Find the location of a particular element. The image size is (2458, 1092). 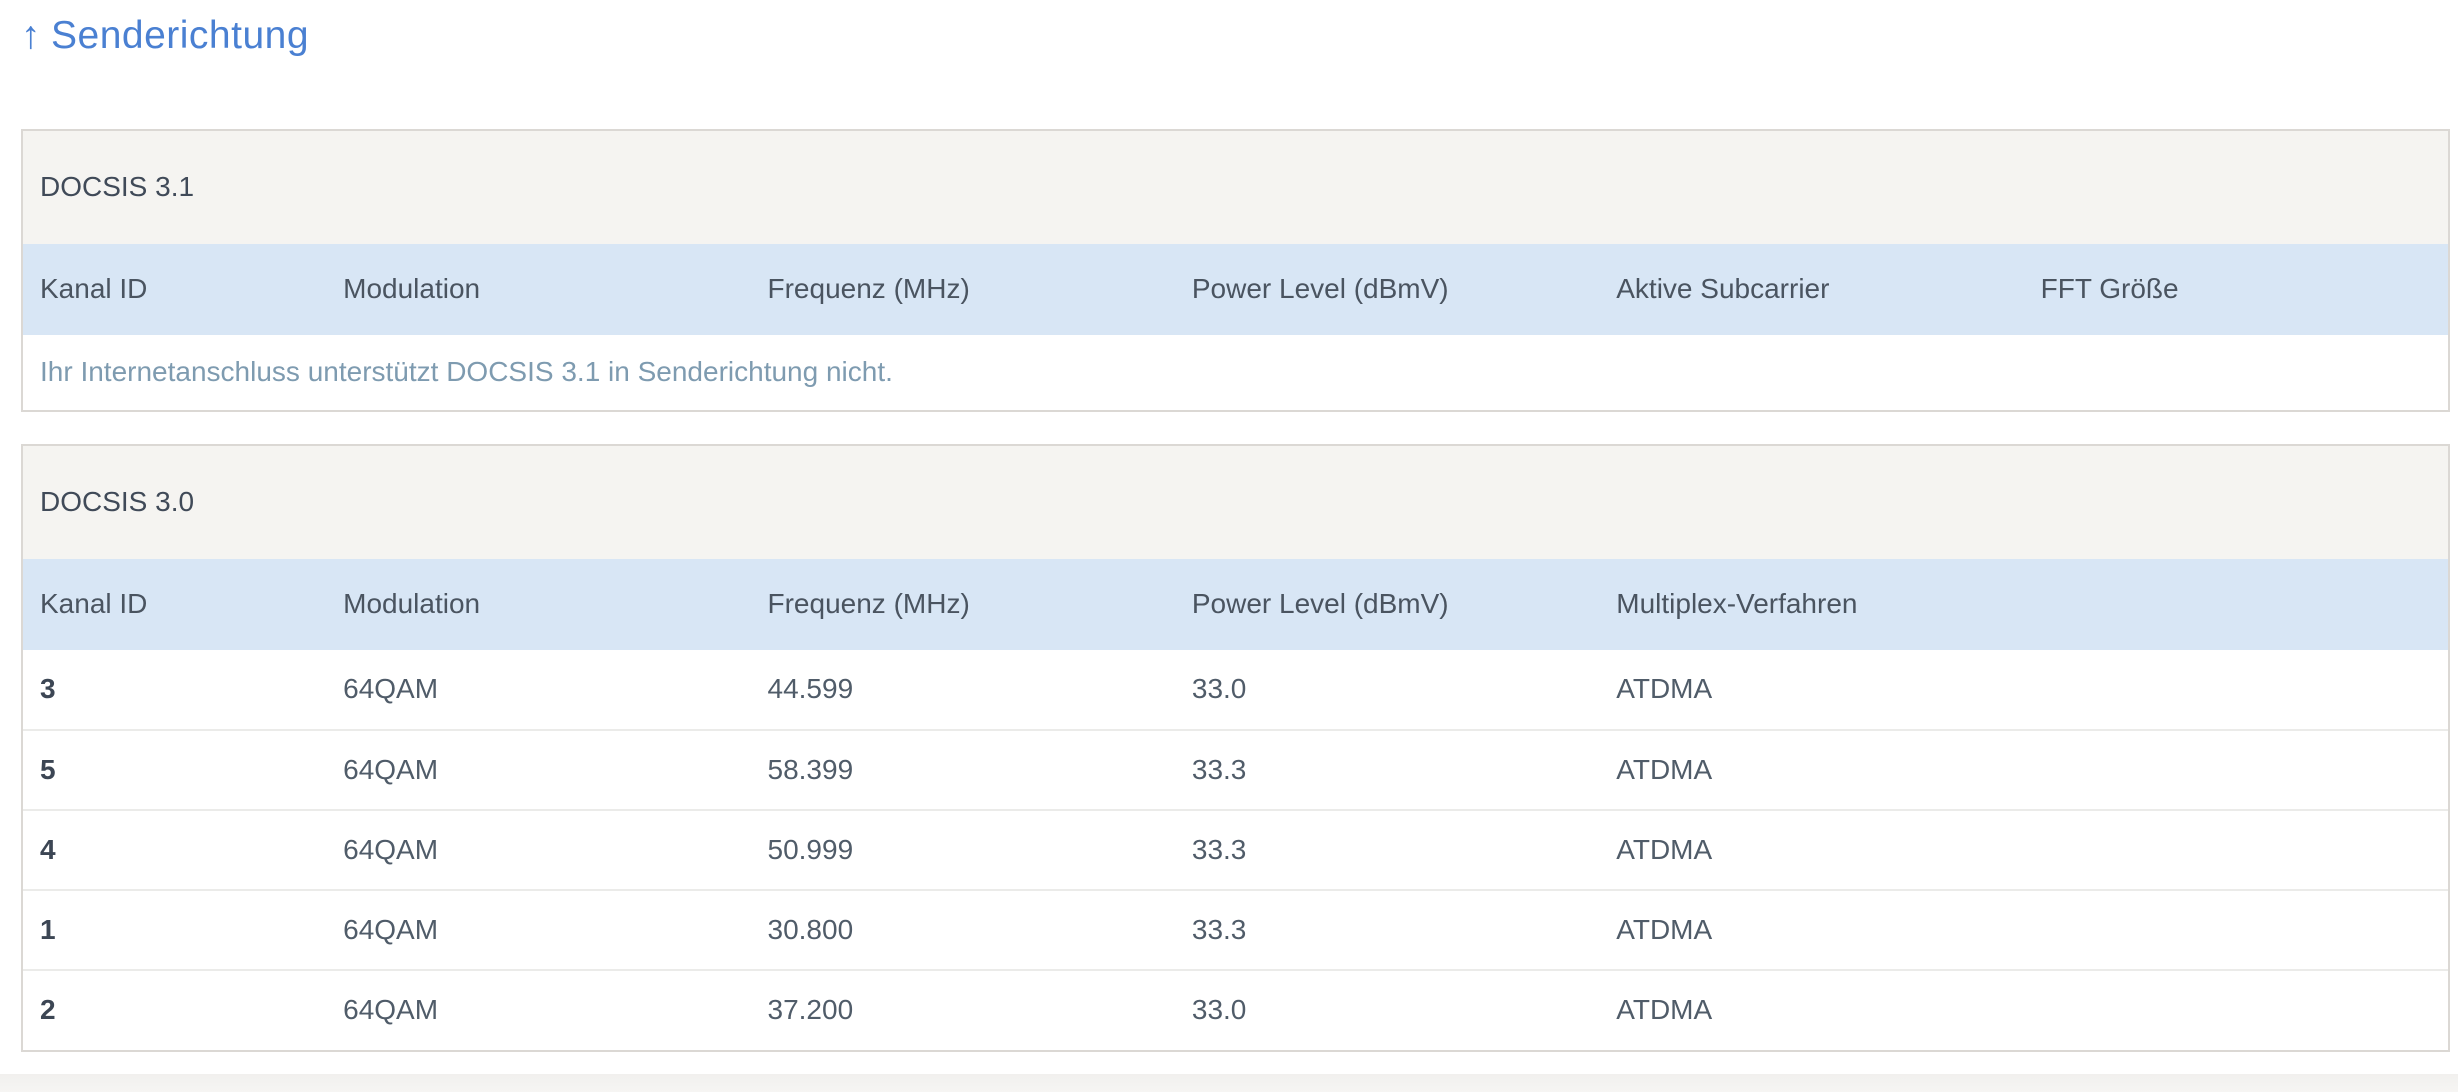

cell-frequenz: 30.800 is located at coordinates (962, 929).